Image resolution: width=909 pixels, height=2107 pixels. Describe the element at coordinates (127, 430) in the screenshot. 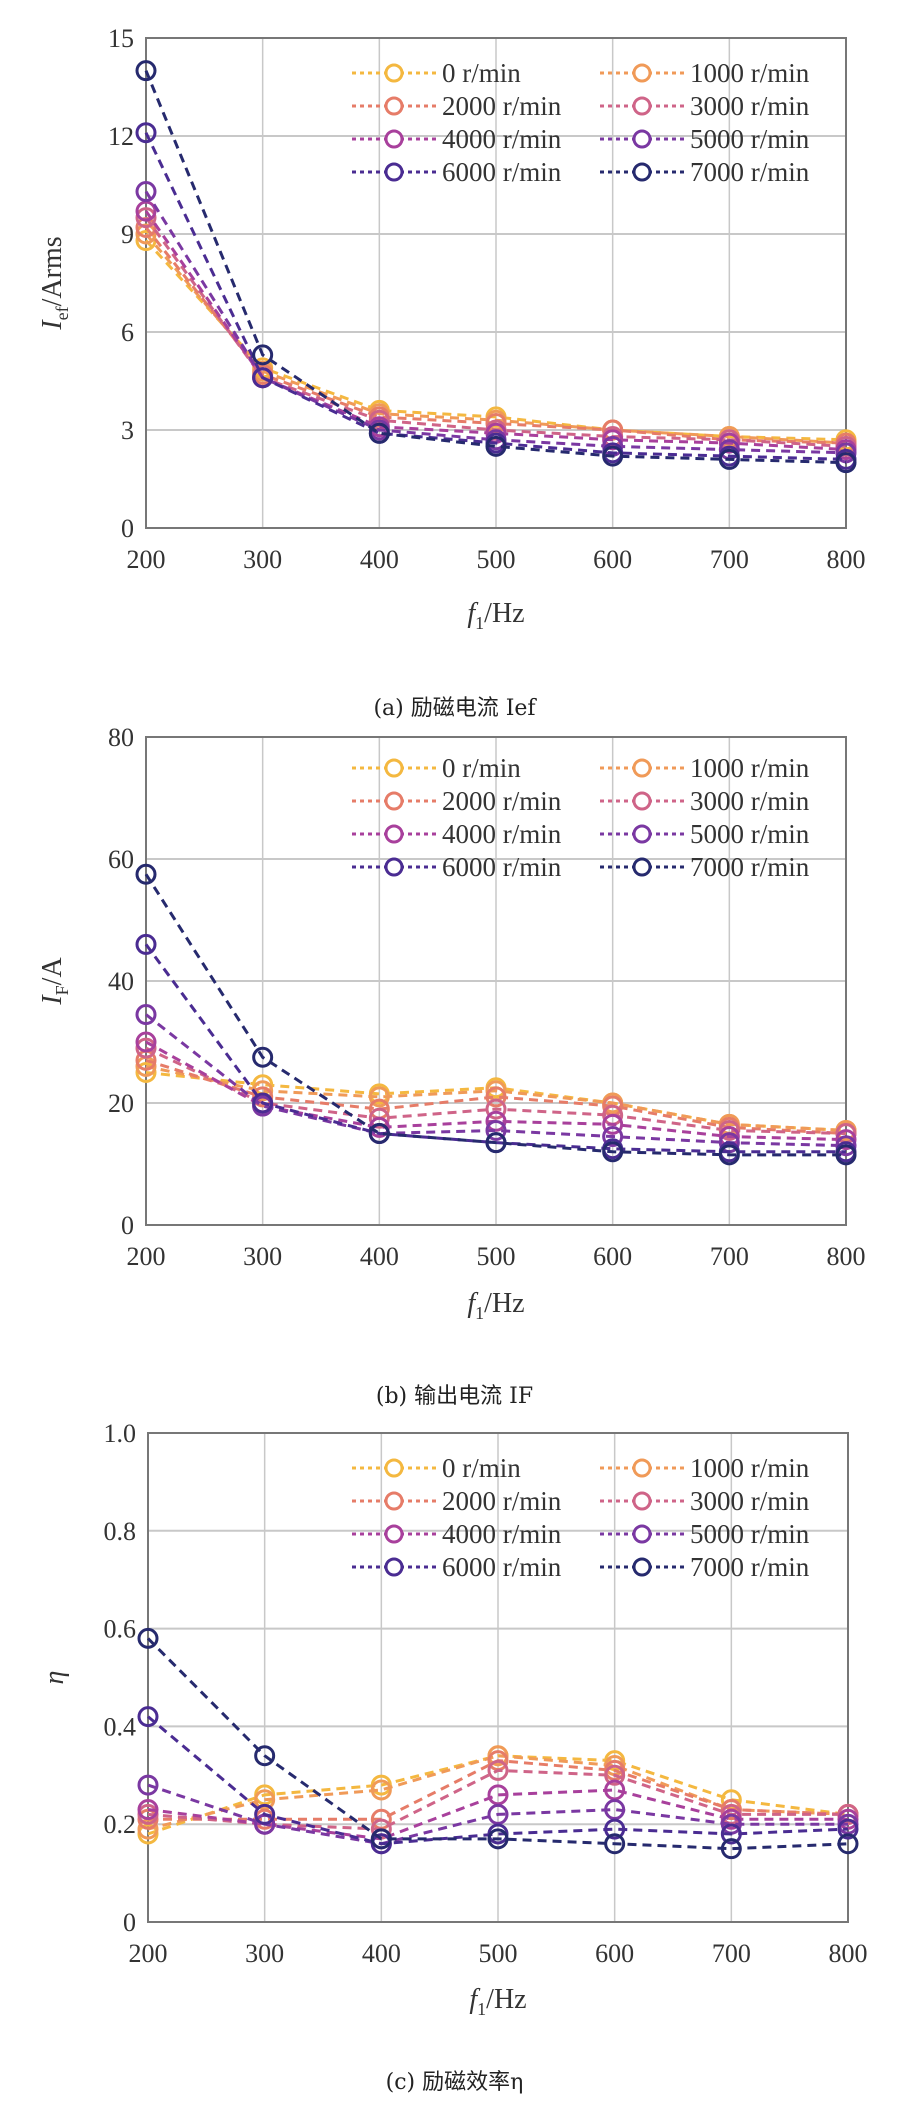

I see `y-tick-label: 3` at that location.